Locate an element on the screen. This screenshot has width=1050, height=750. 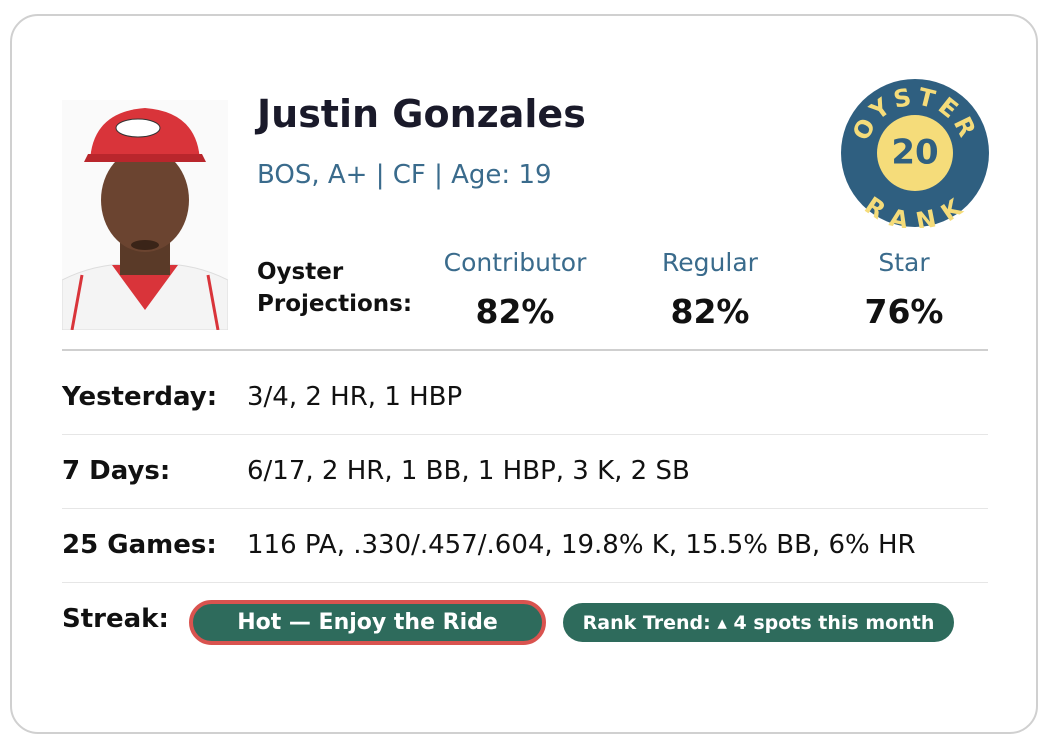
streak-status: Hot — Enjoy the Ride is located at coordinates (367, 622).